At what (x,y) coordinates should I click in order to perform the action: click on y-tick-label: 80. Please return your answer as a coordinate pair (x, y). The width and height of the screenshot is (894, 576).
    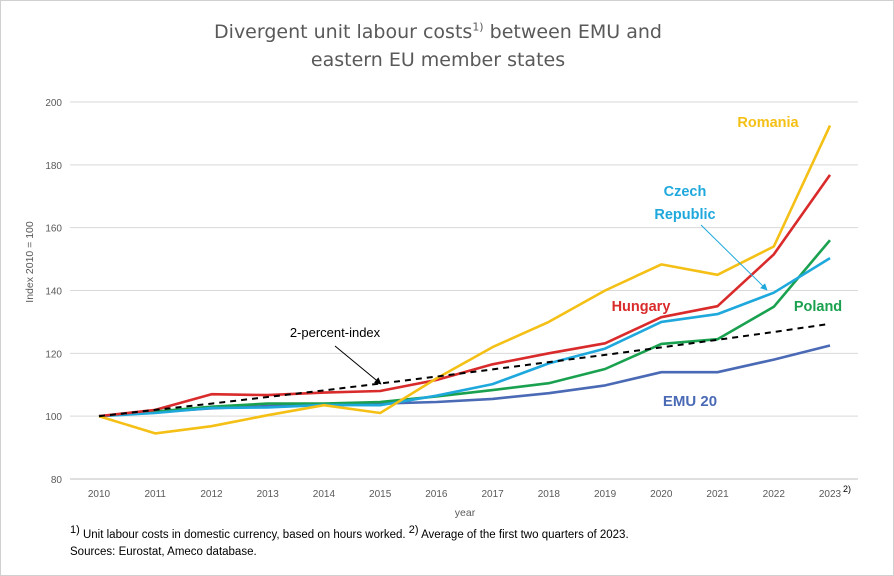
    Looking at the image, I should click on (57, 480).